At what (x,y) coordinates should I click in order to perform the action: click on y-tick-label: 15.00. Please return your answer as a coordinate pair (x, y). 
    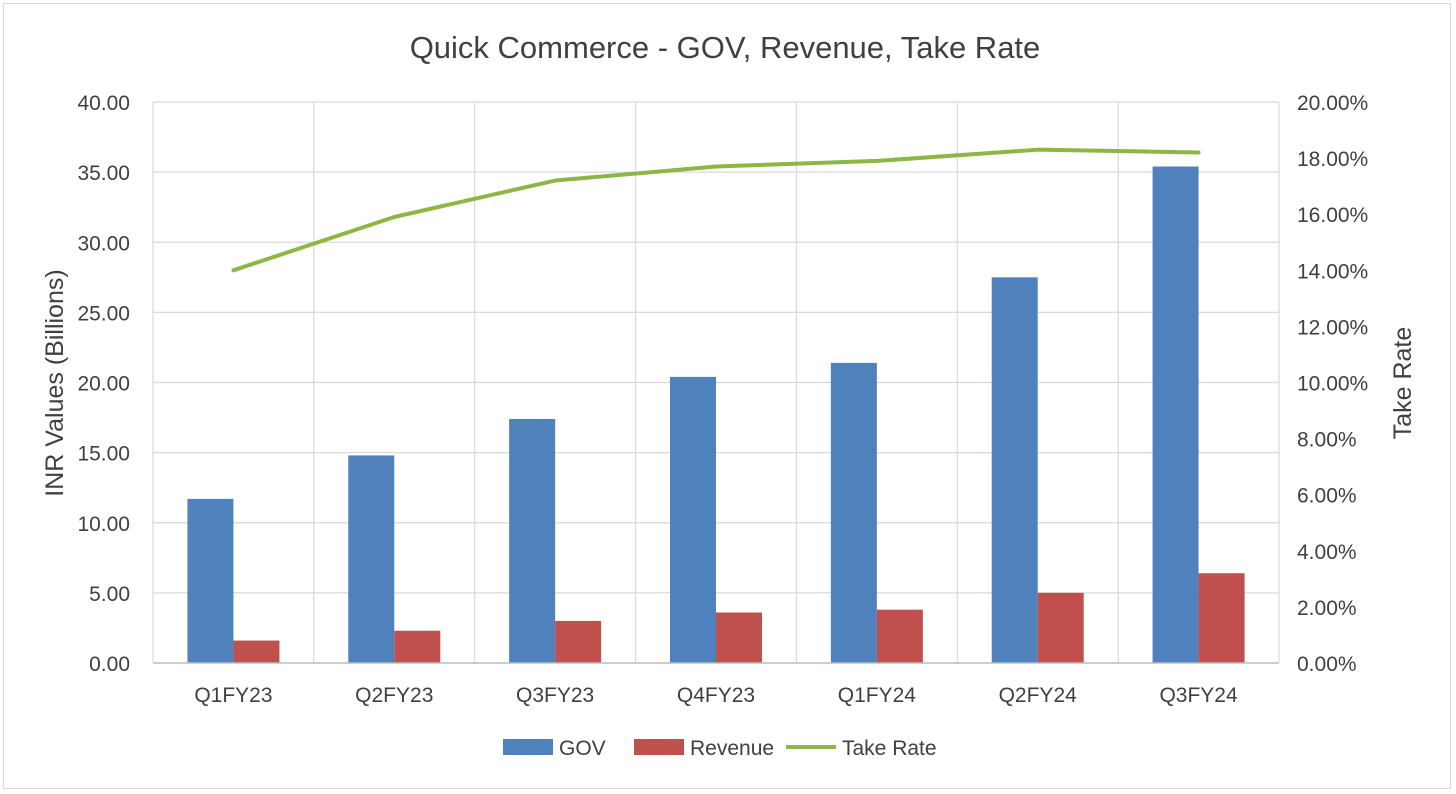
    Looking at the image, I should click on (103, 454).